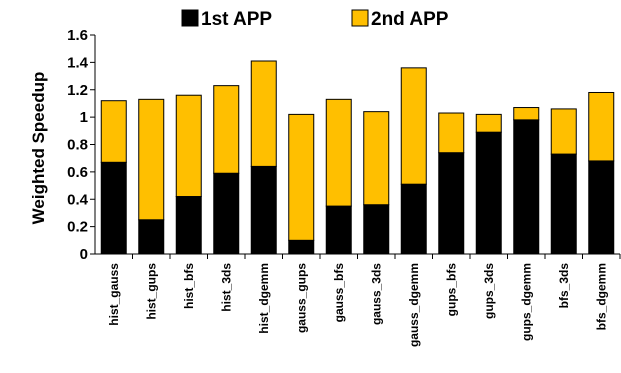 The width and height of the screenshot is (621, 373). Describe the element at coordinates (451, 290) in the screenshot. I see `x-tick-label: gups_bfs` at that location.